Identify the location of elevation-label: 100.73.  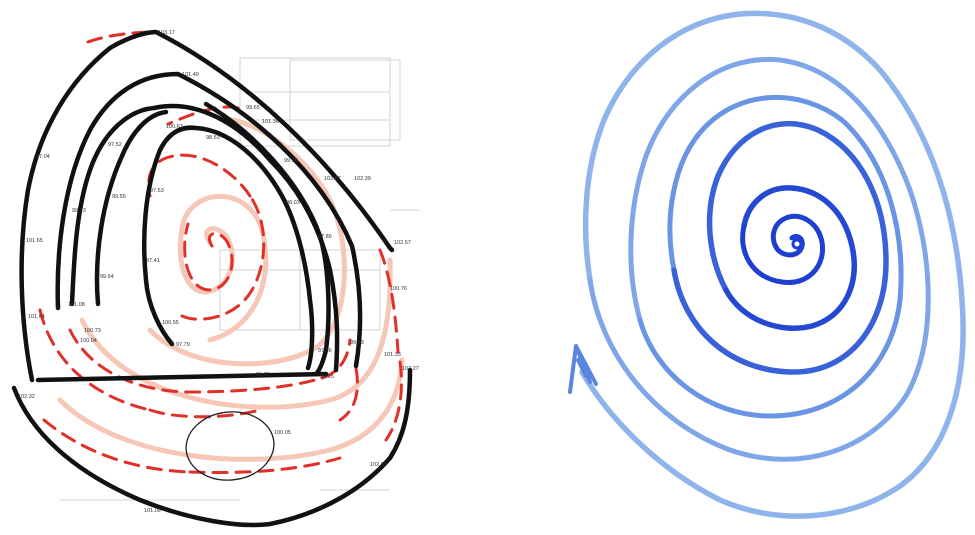
(92, 331).